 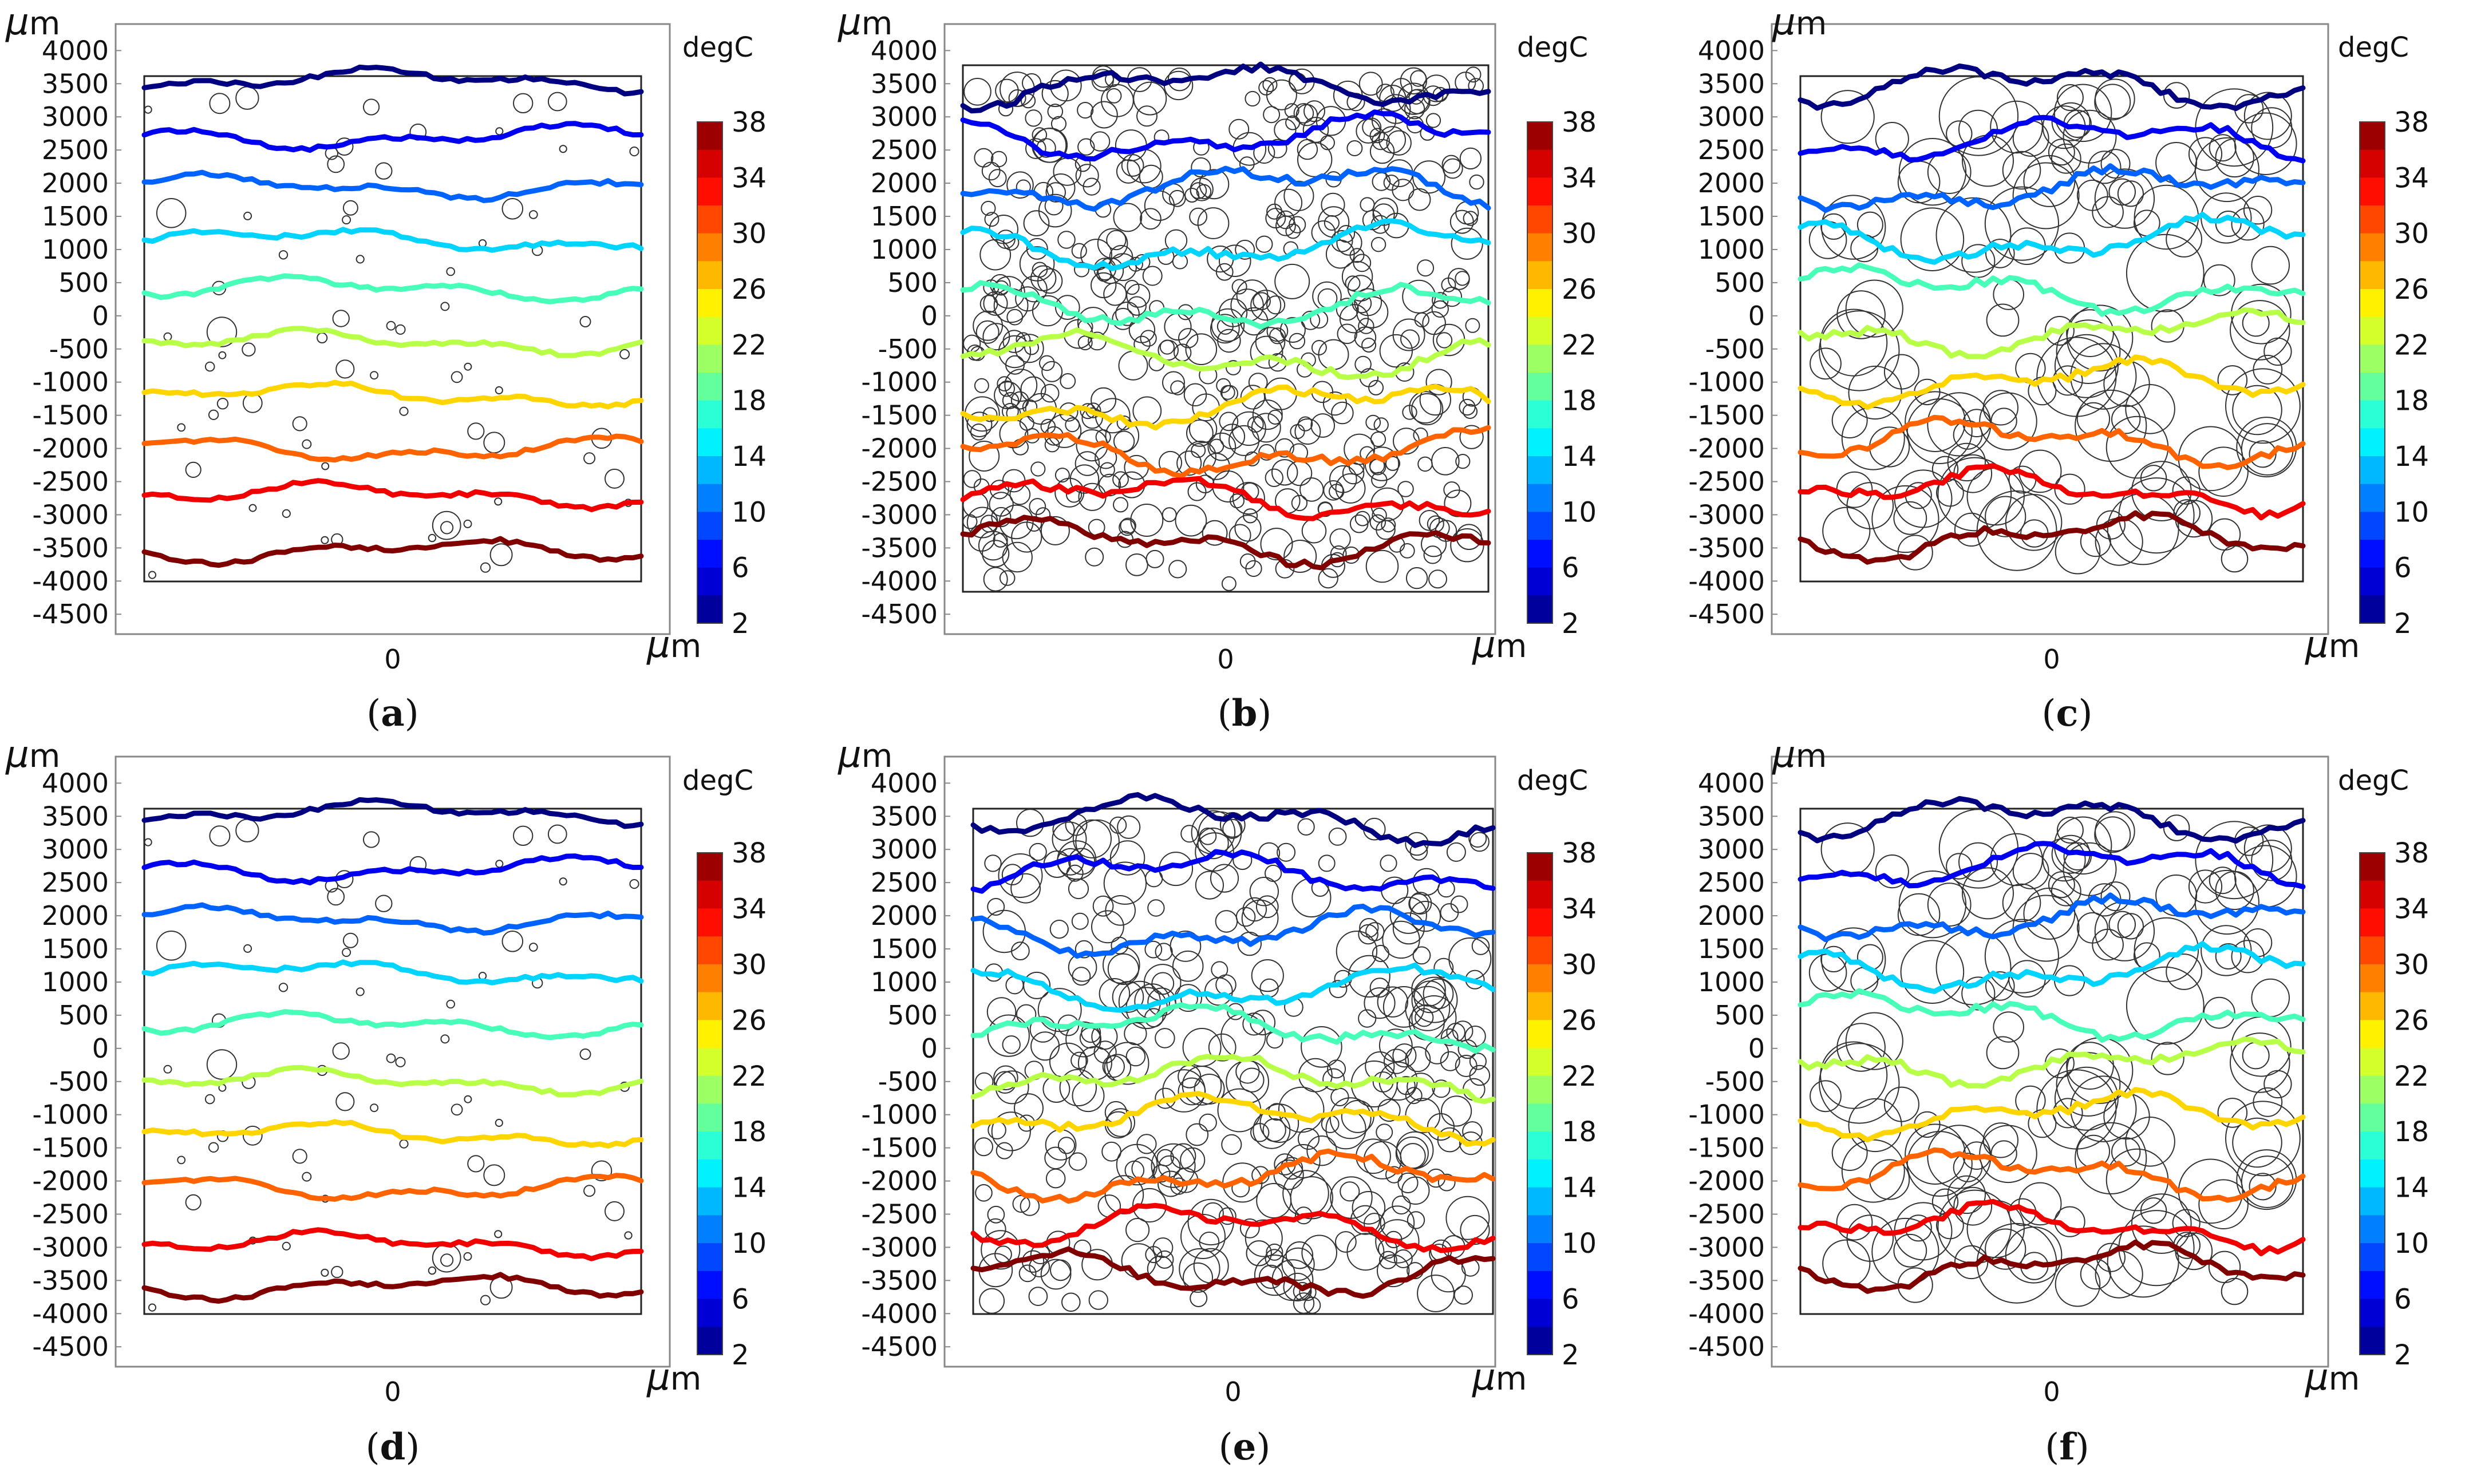 I want to click on x-unit-label: μm, so click(x=2332, y=1377).